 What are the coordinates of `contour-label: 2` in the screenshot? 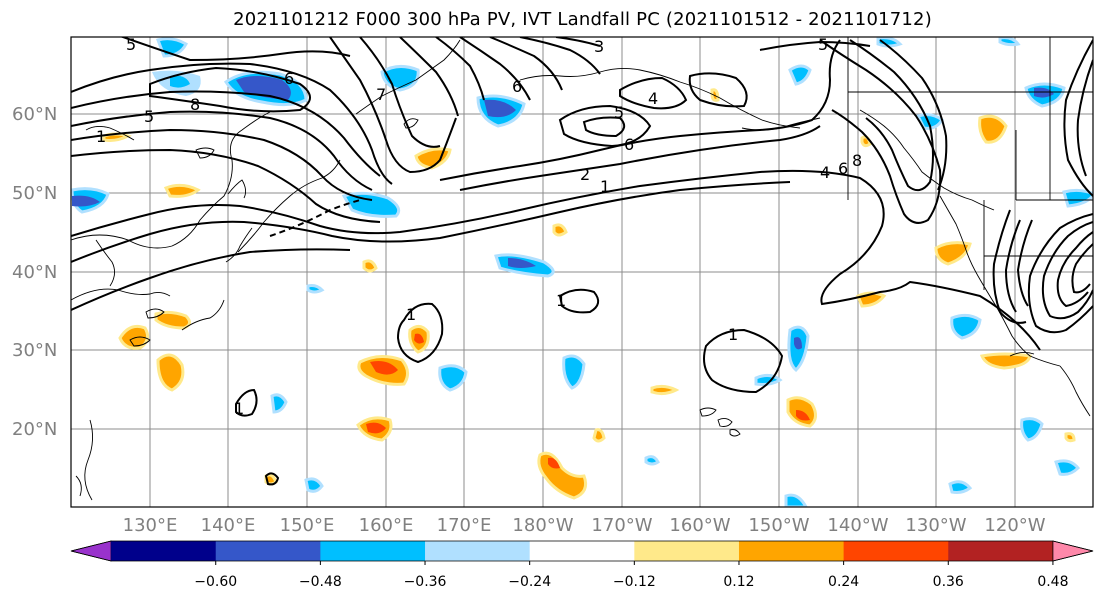 It's located at (585, 174).